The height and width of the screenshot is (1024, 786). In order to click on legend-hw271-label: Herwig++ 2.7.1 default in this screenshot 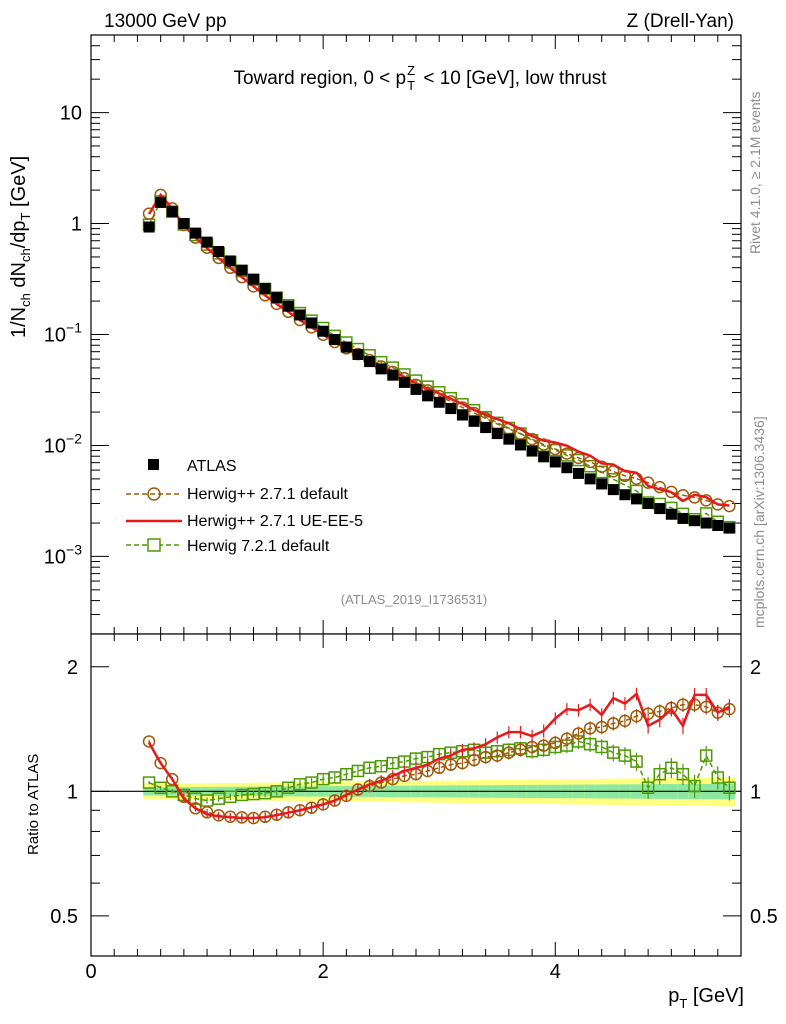, I will do `click(268, 494)`.